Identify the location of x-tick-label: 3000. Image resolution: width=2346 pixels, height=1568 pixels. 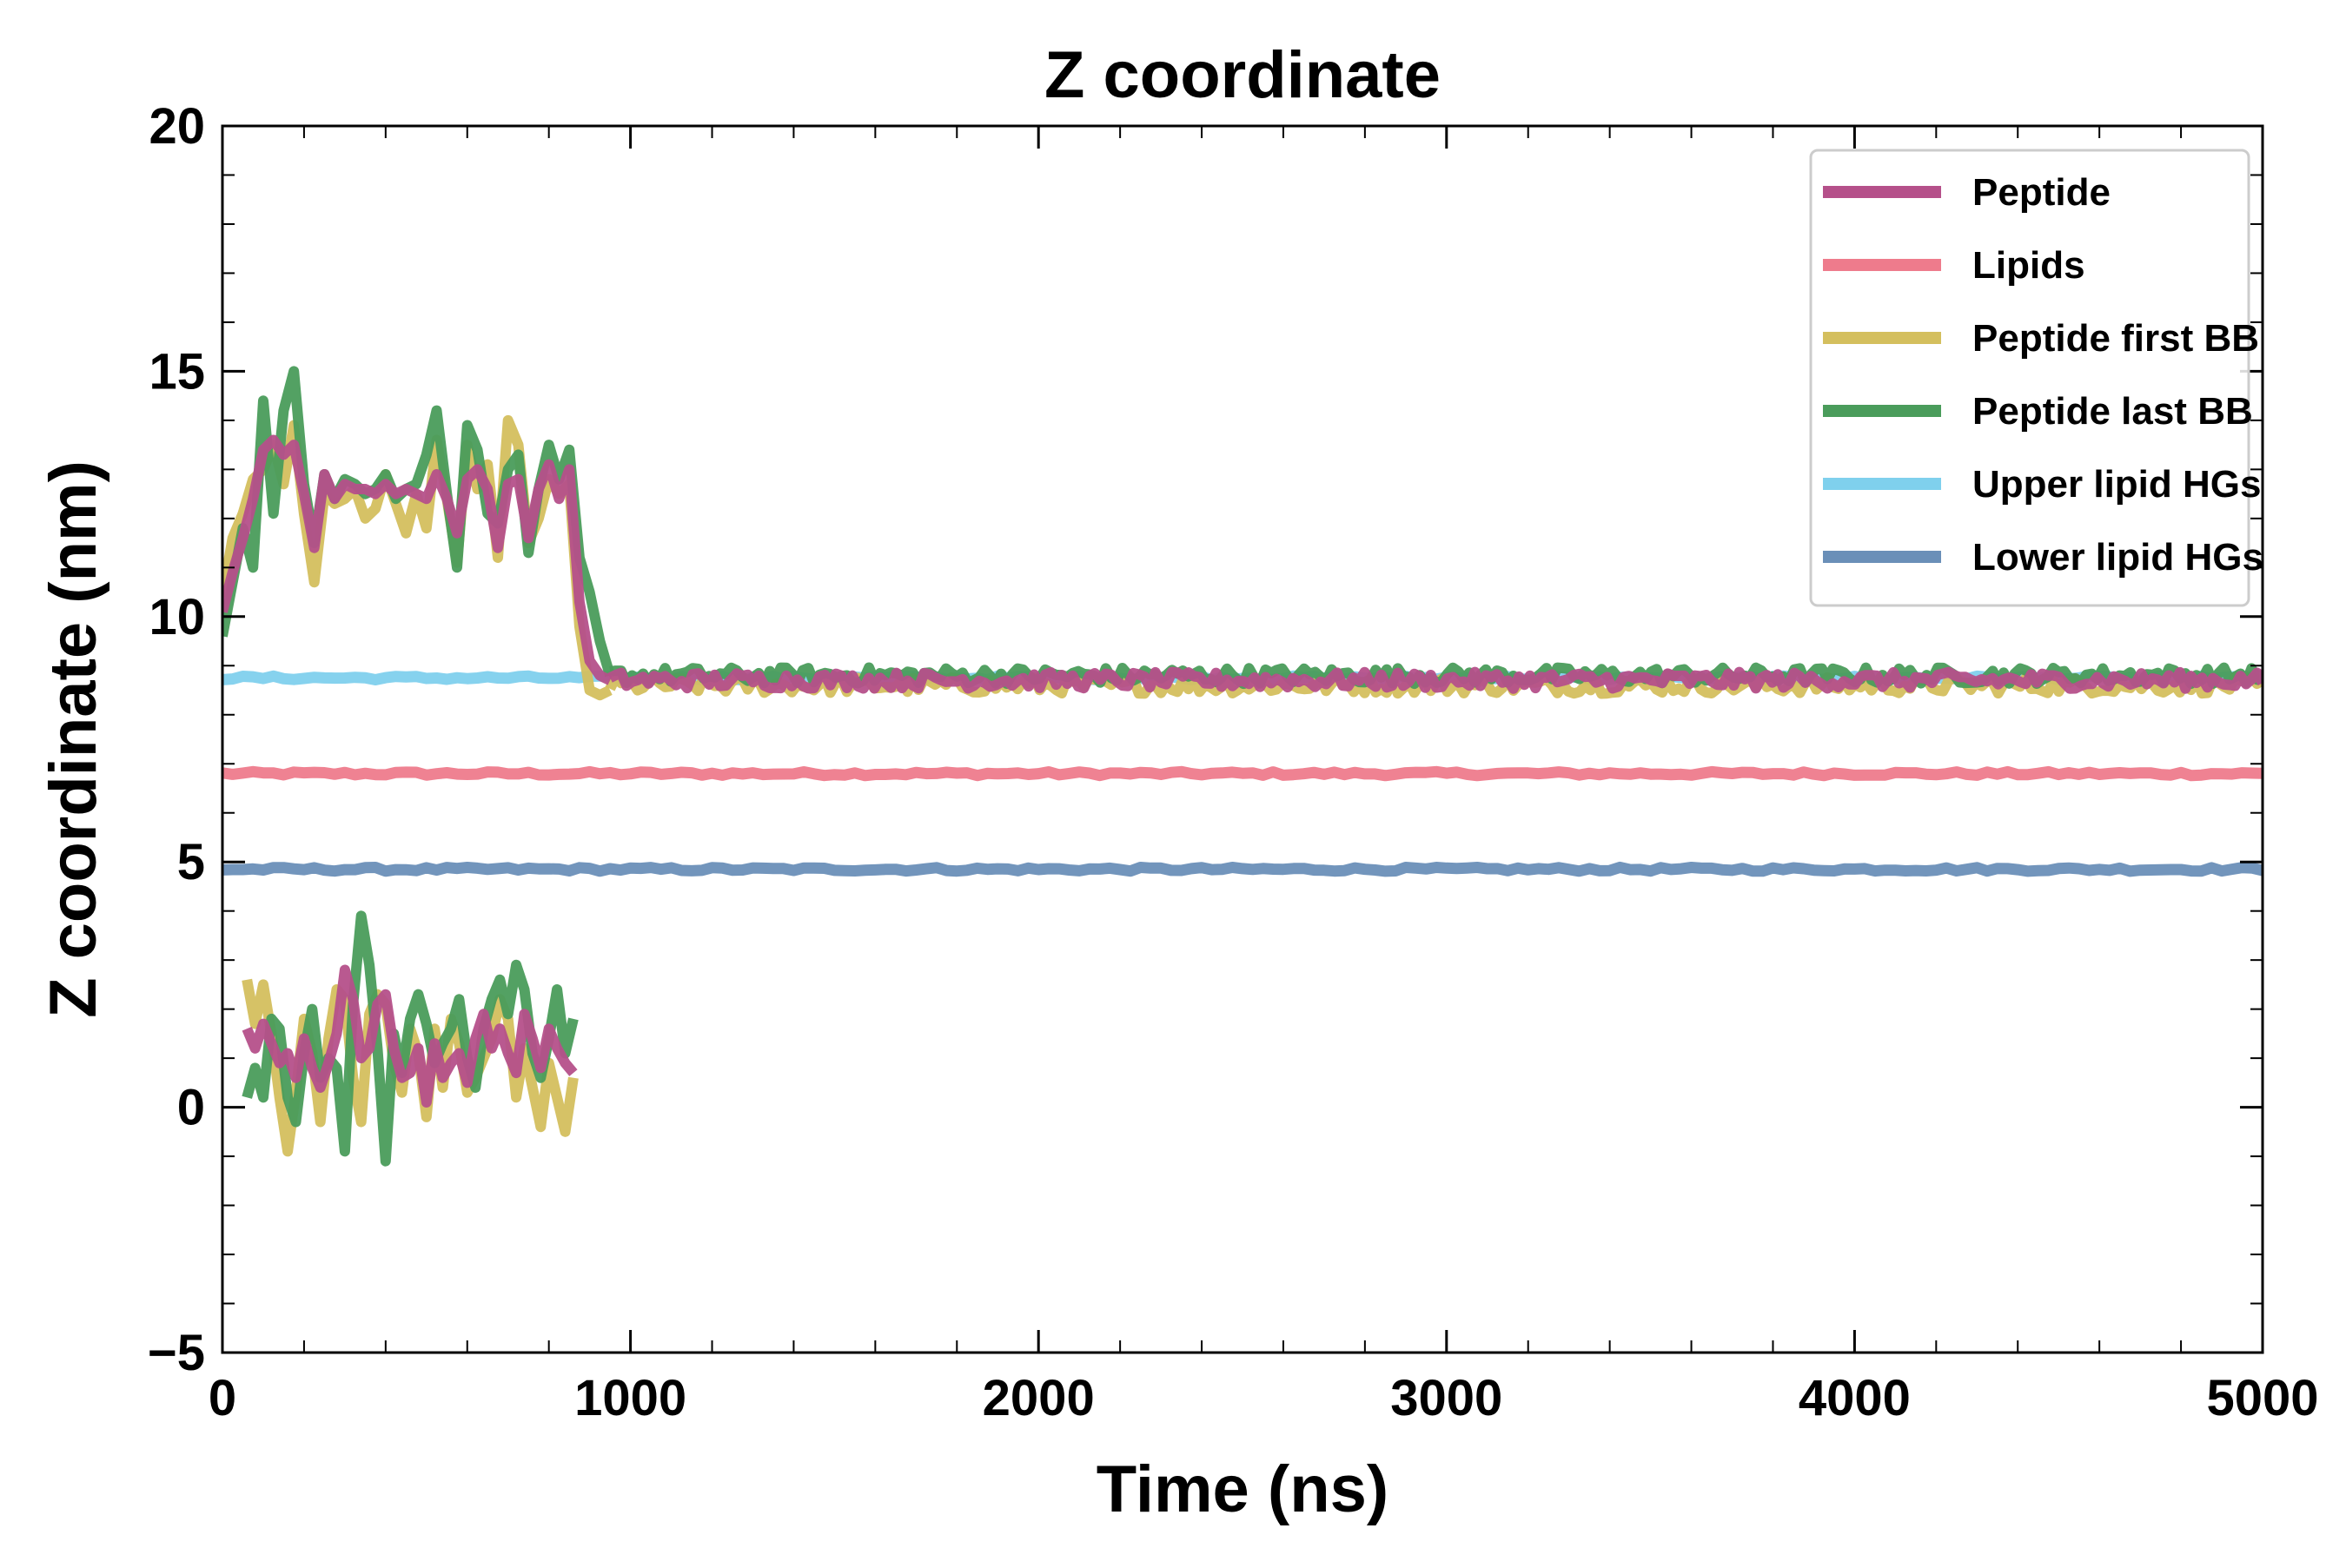
(1446, 1398).